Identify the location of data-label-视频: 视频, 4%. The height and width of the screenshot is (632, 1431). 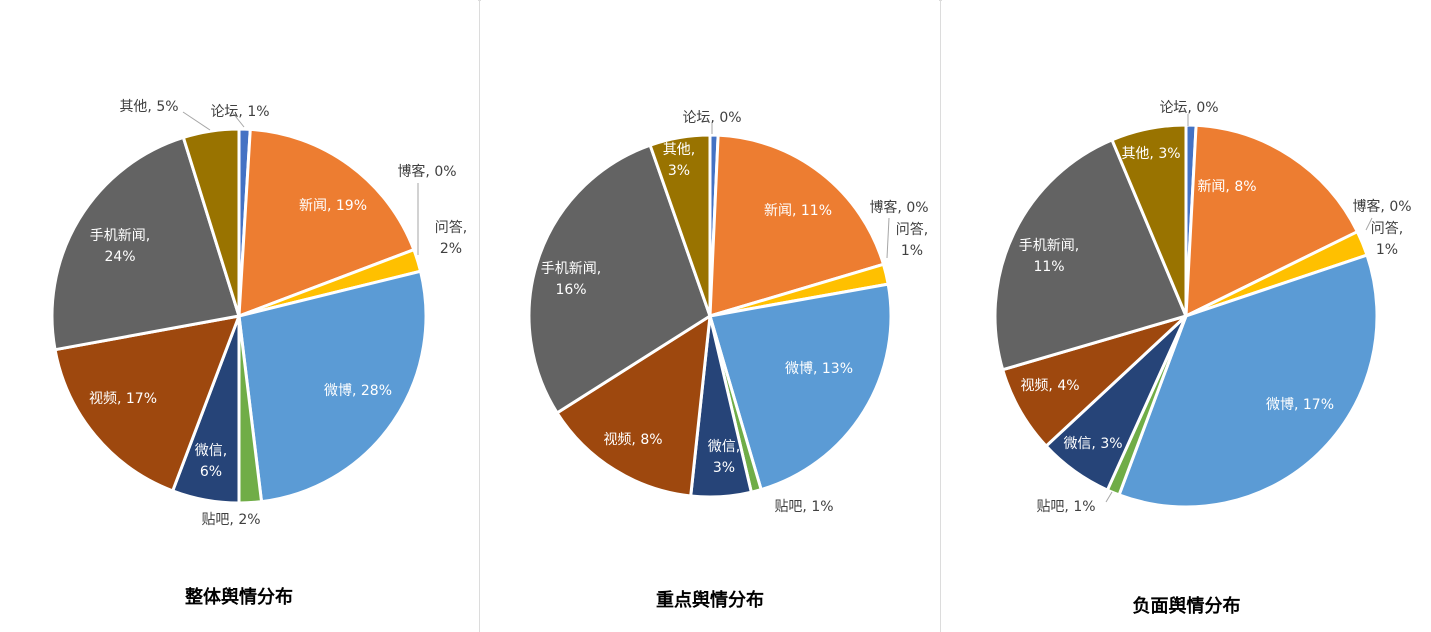
(1049, 386).